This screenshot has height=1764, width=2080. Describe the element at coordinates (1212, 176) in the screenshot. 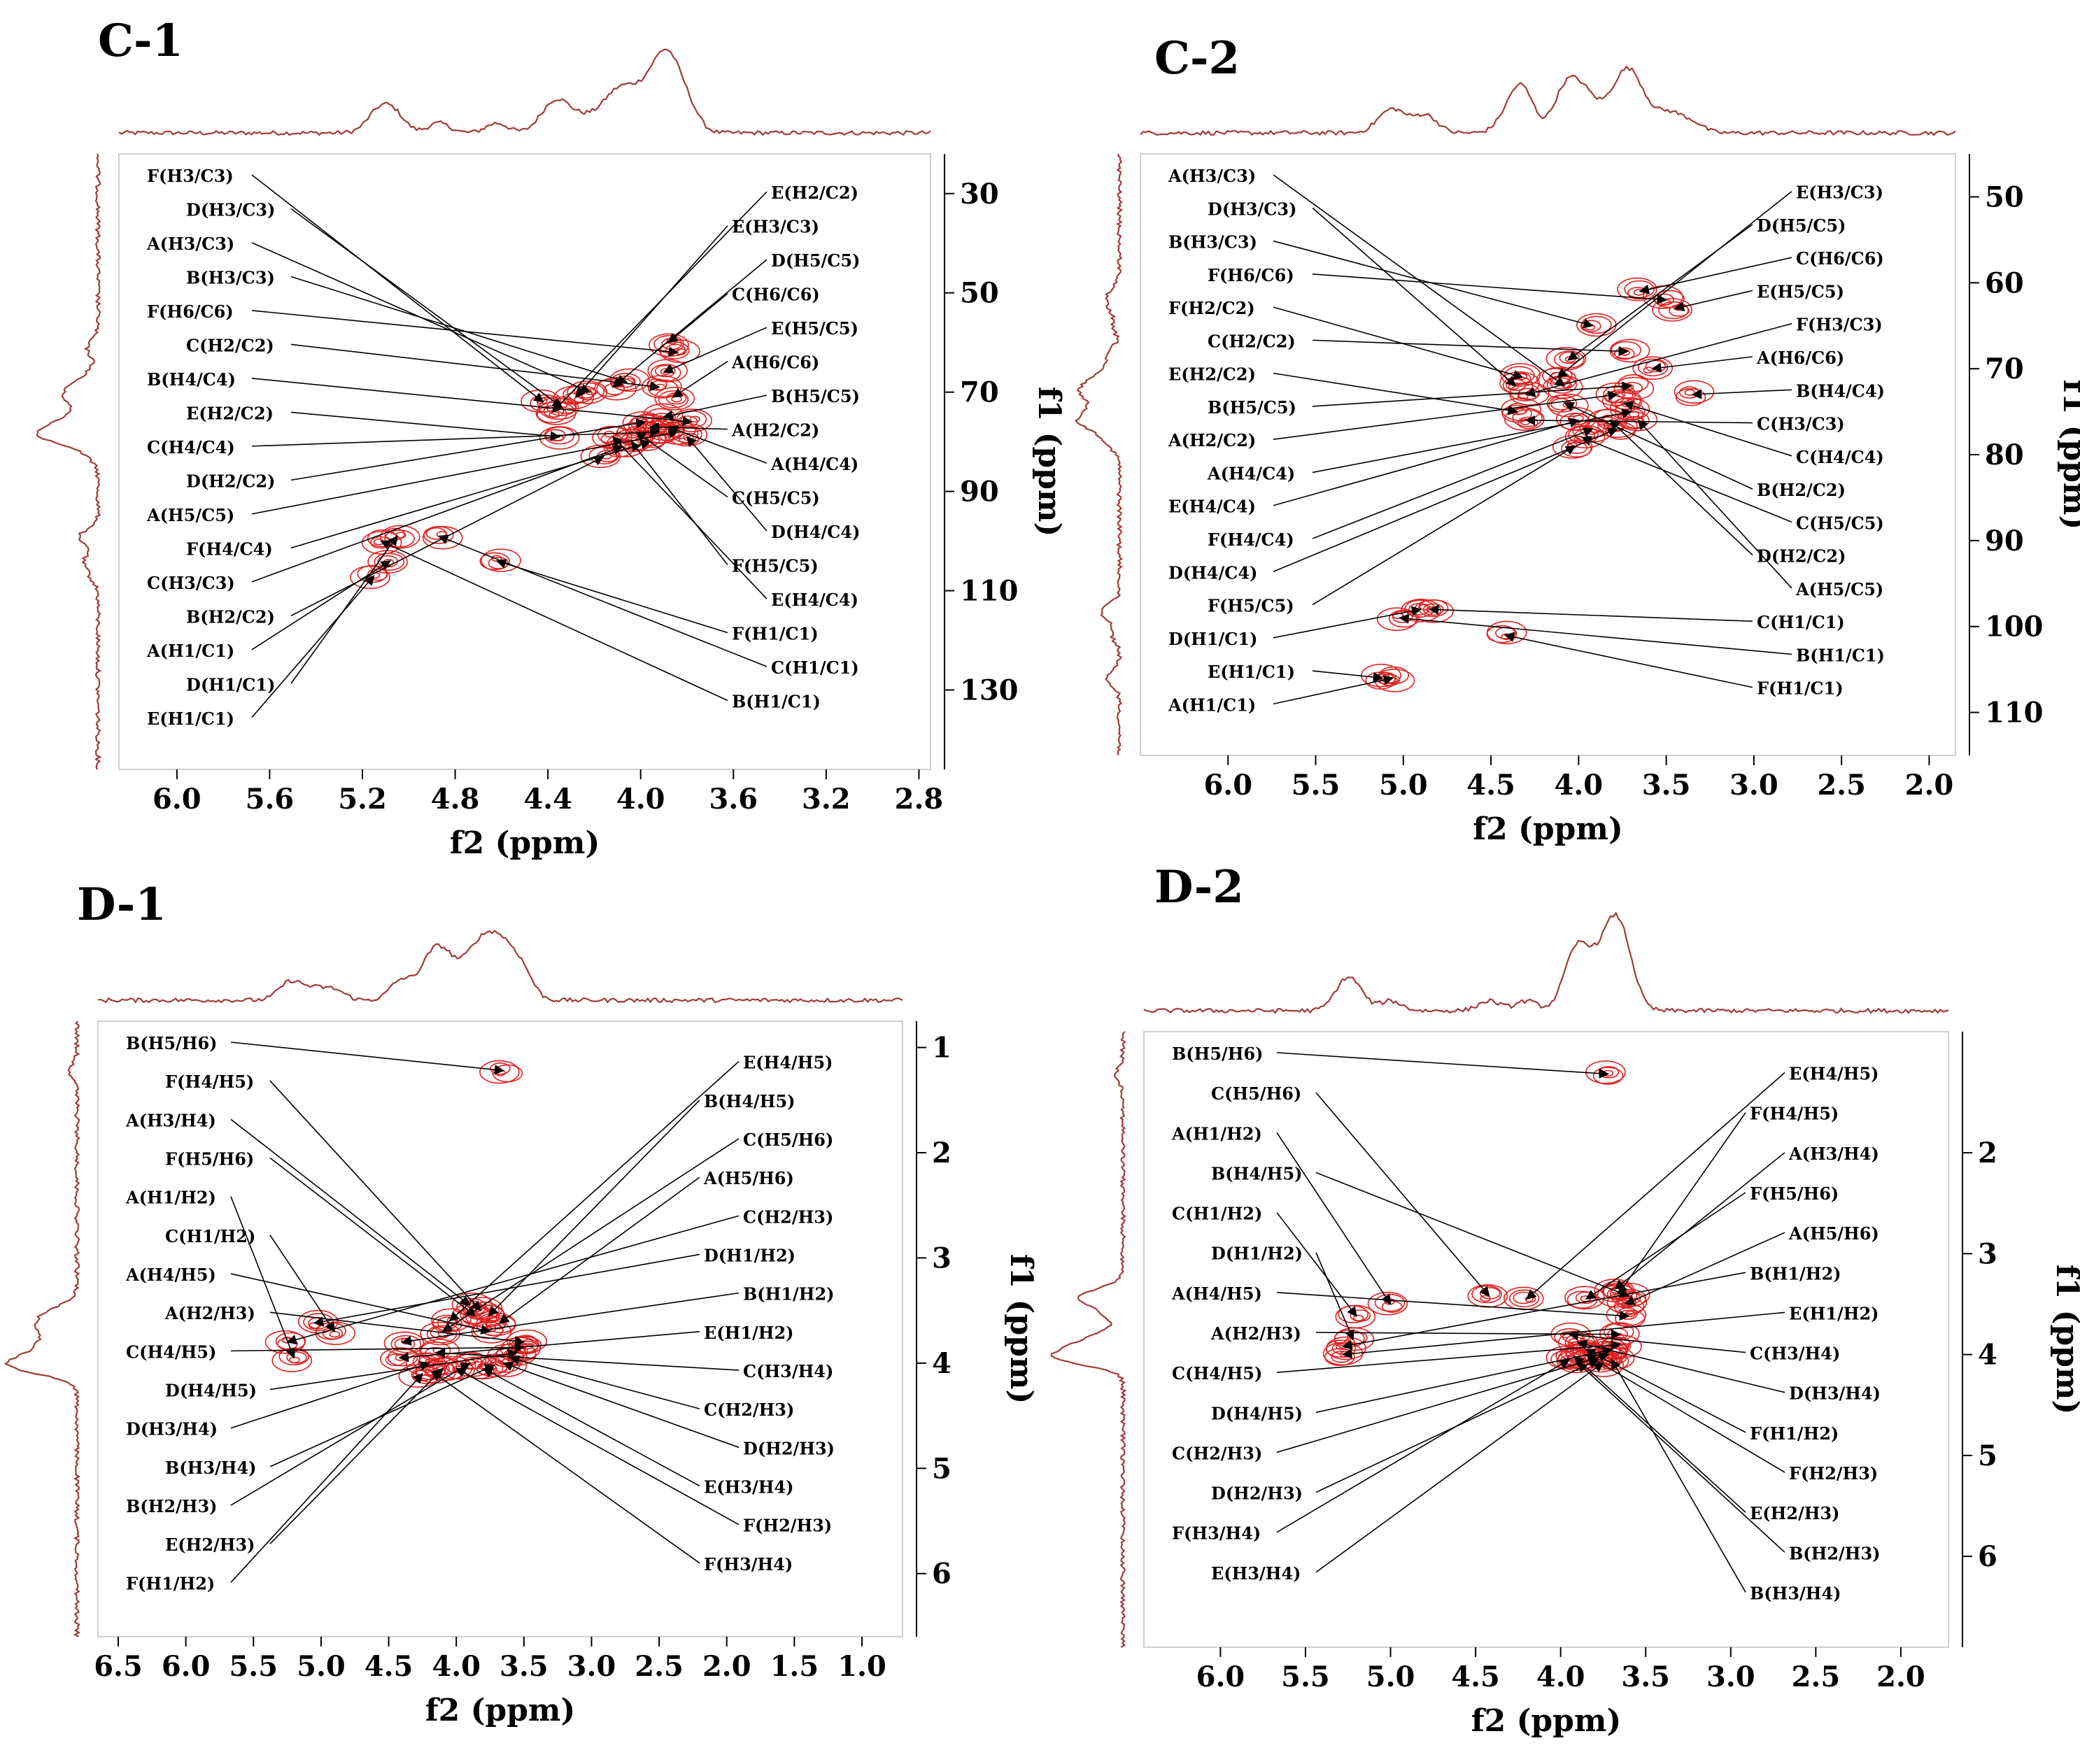

I see `peak-label: A(H3/C3)` at that location.